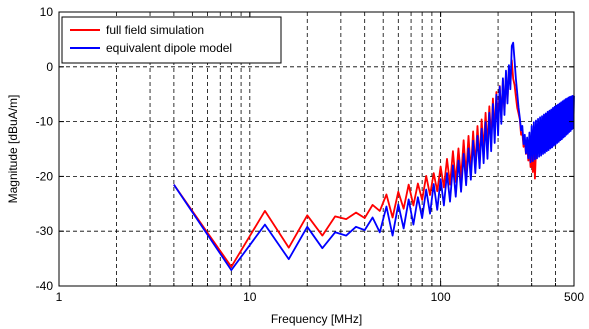 This screenshot has height=329, width=589. Describe the element at coordinates (45, 286) in the screenshot. I see `y-tick-label: -40` at that location.